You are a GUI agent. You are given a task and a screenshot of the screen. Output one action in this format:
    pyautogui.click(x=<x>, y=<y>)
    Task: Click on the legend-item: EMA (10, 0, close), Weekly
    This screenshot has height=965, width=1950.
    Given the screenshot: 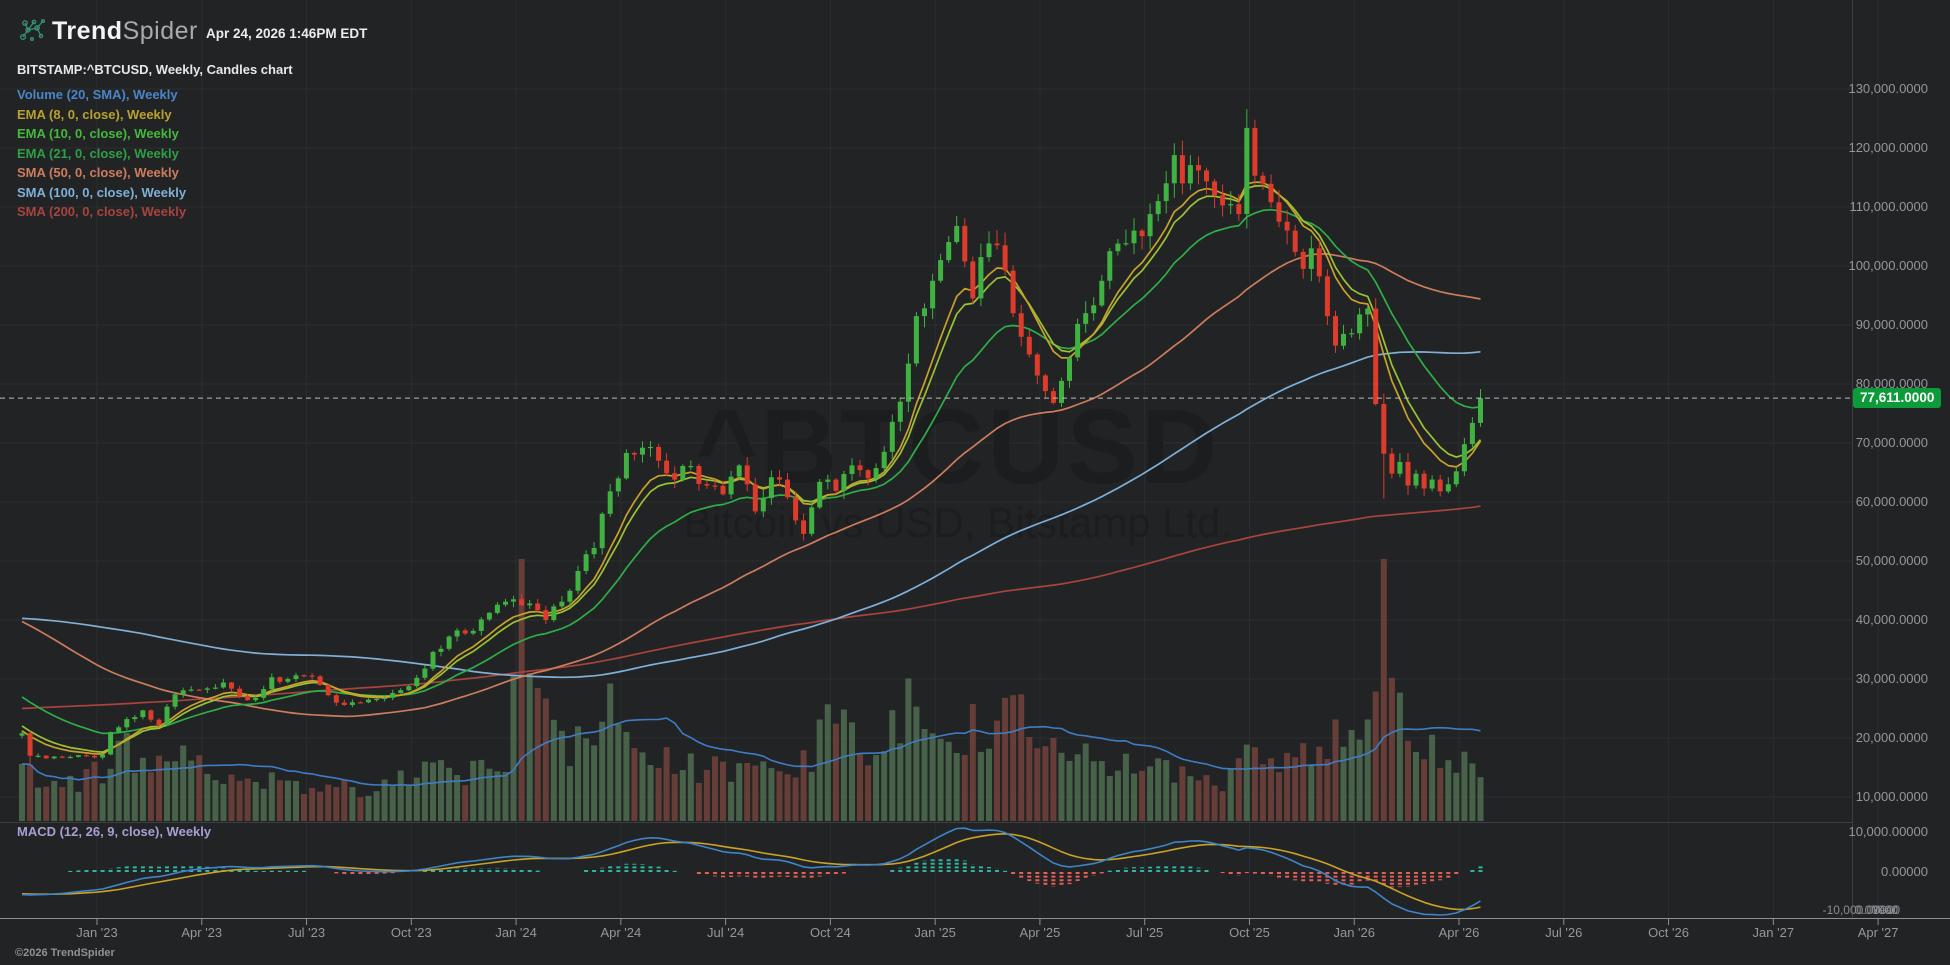 What is the action you would take?
    pyautogui.click(x=98, y=133)
    